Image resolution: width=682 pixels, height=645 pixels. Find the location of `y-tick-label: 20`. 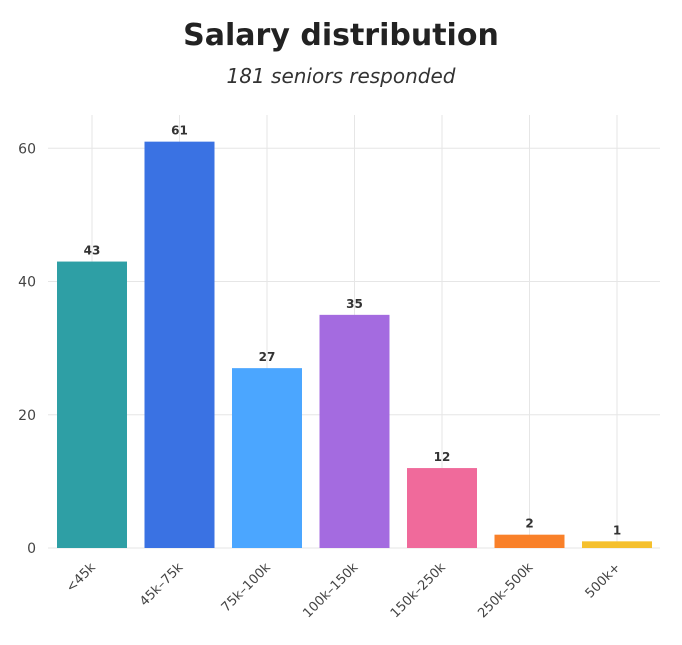

y-tick-label: 20 is located at coordinates (27, 416).